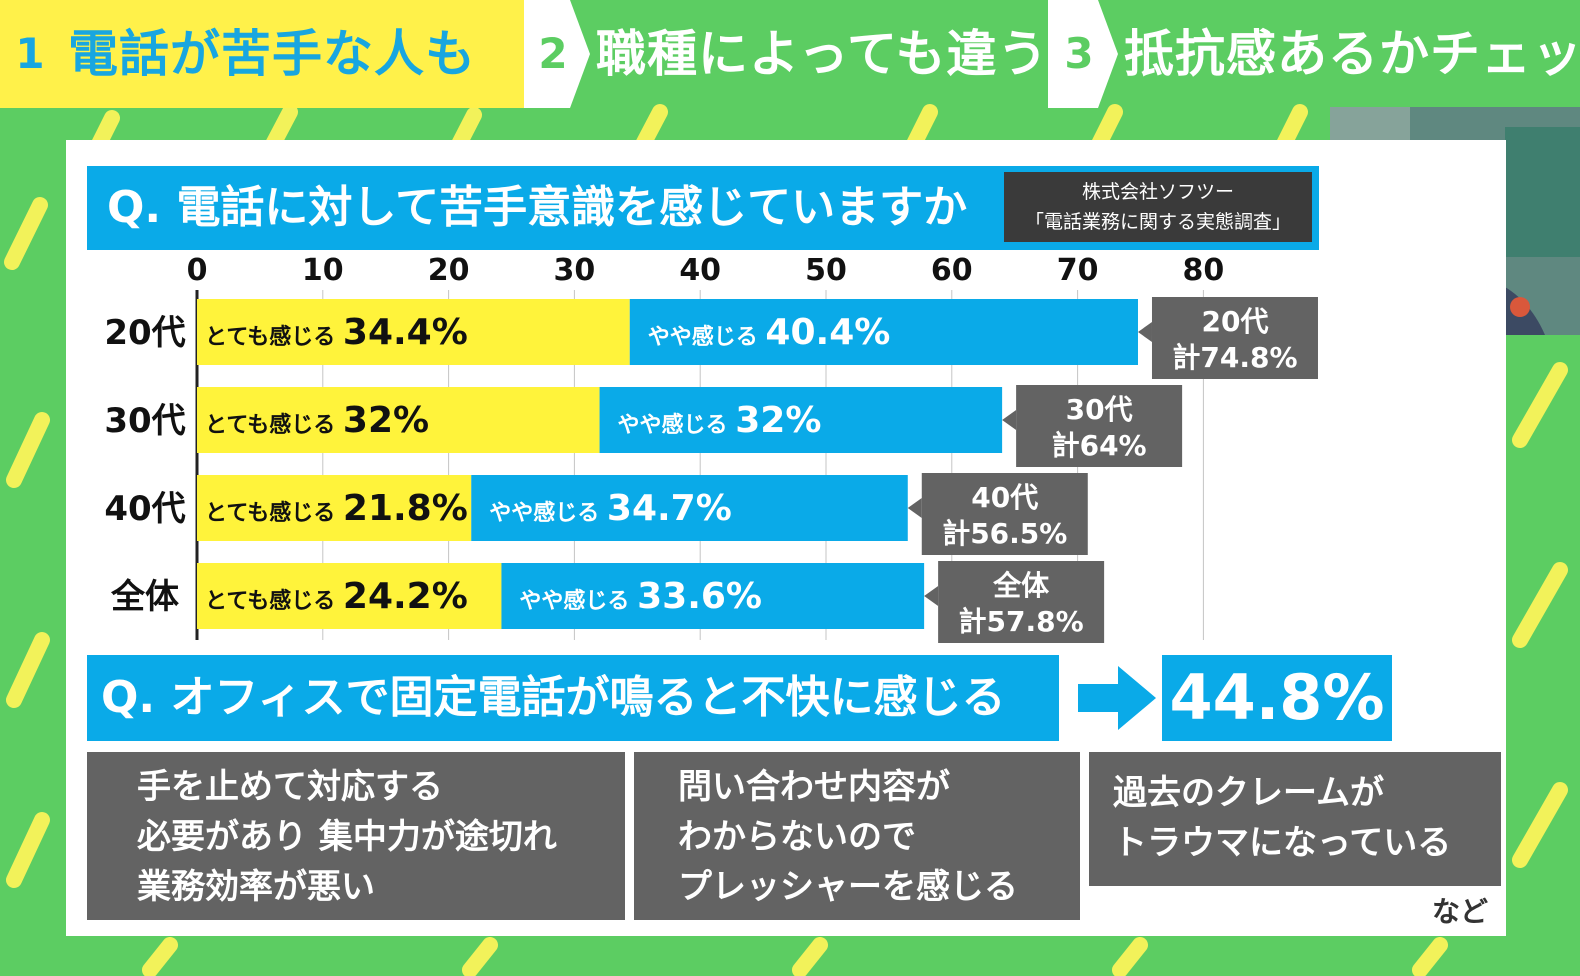 The width and height of the screenshot is (1580, 976). Describe the element at coordinates (1078, 270) in the screenshot. I see `x-tick-label: 70` at that location.